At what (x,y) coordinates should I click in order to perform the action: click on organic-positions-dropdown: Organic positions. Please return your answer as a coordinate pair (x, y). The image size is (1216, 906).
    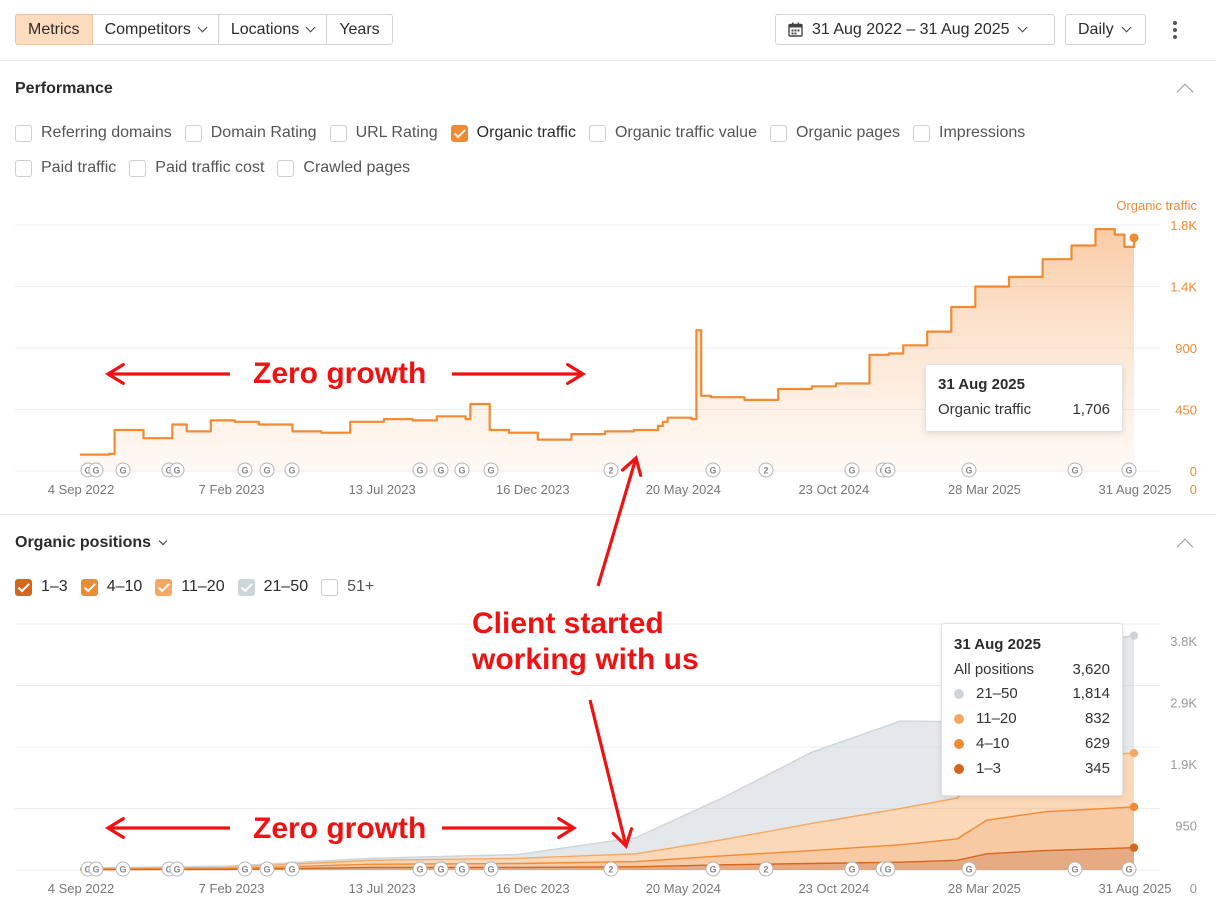
    Looking at the image, I should click on (91, 543).